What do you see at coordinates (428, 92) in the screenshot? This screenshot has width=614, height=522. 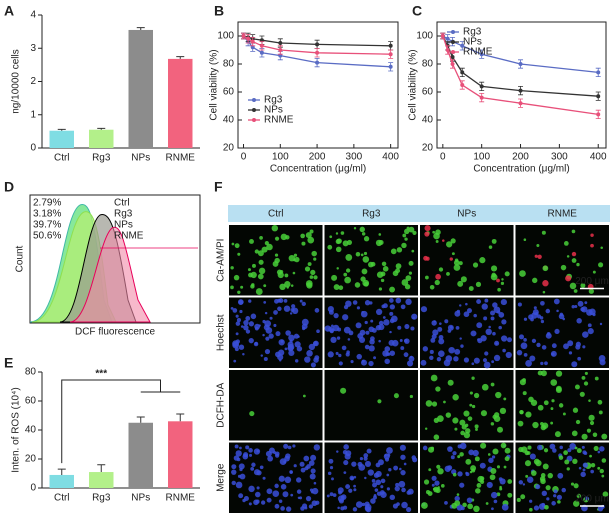 I see `y-tick-label: 60` at bounding box center [428, 92].